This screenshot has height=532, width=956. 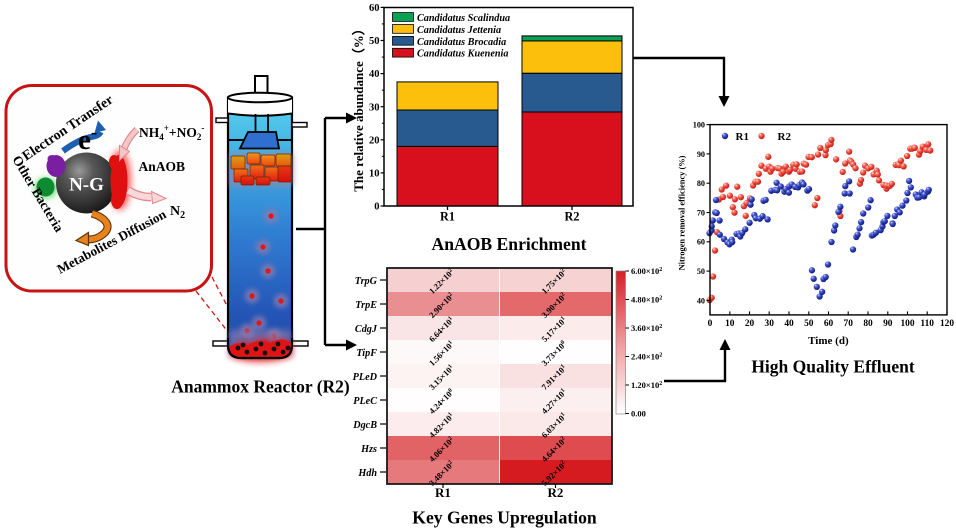 I want to click on svg-text: NH4++NO2-, so click(x=171, y=132).